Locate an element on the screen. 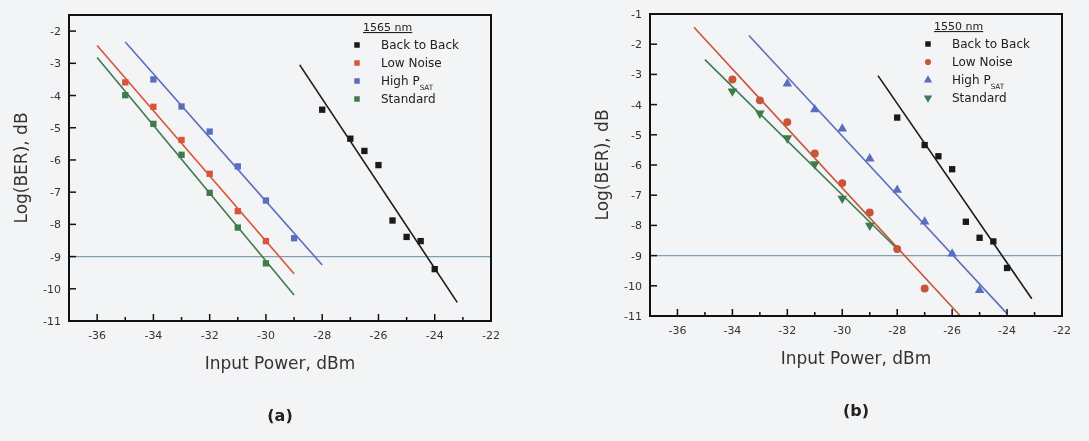 The image size is (1089, 441). y-tick-label: -1 is located at coordinates (636, 14).